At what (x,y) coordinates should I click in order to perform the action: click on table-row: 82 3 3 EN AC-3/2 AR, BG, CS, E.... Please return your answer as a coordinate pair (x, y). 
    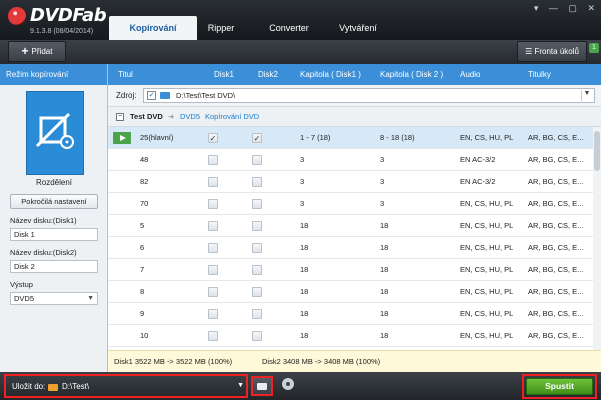
    Looking at the image, I should click on (350, 182).